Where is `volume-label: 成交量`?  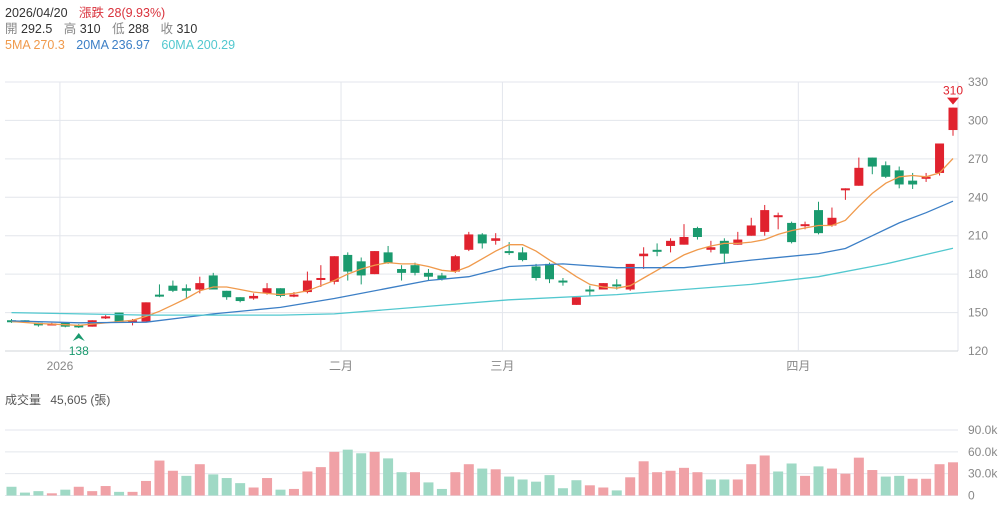 volume-label: 成交量 is located at coordinates (23, 400).